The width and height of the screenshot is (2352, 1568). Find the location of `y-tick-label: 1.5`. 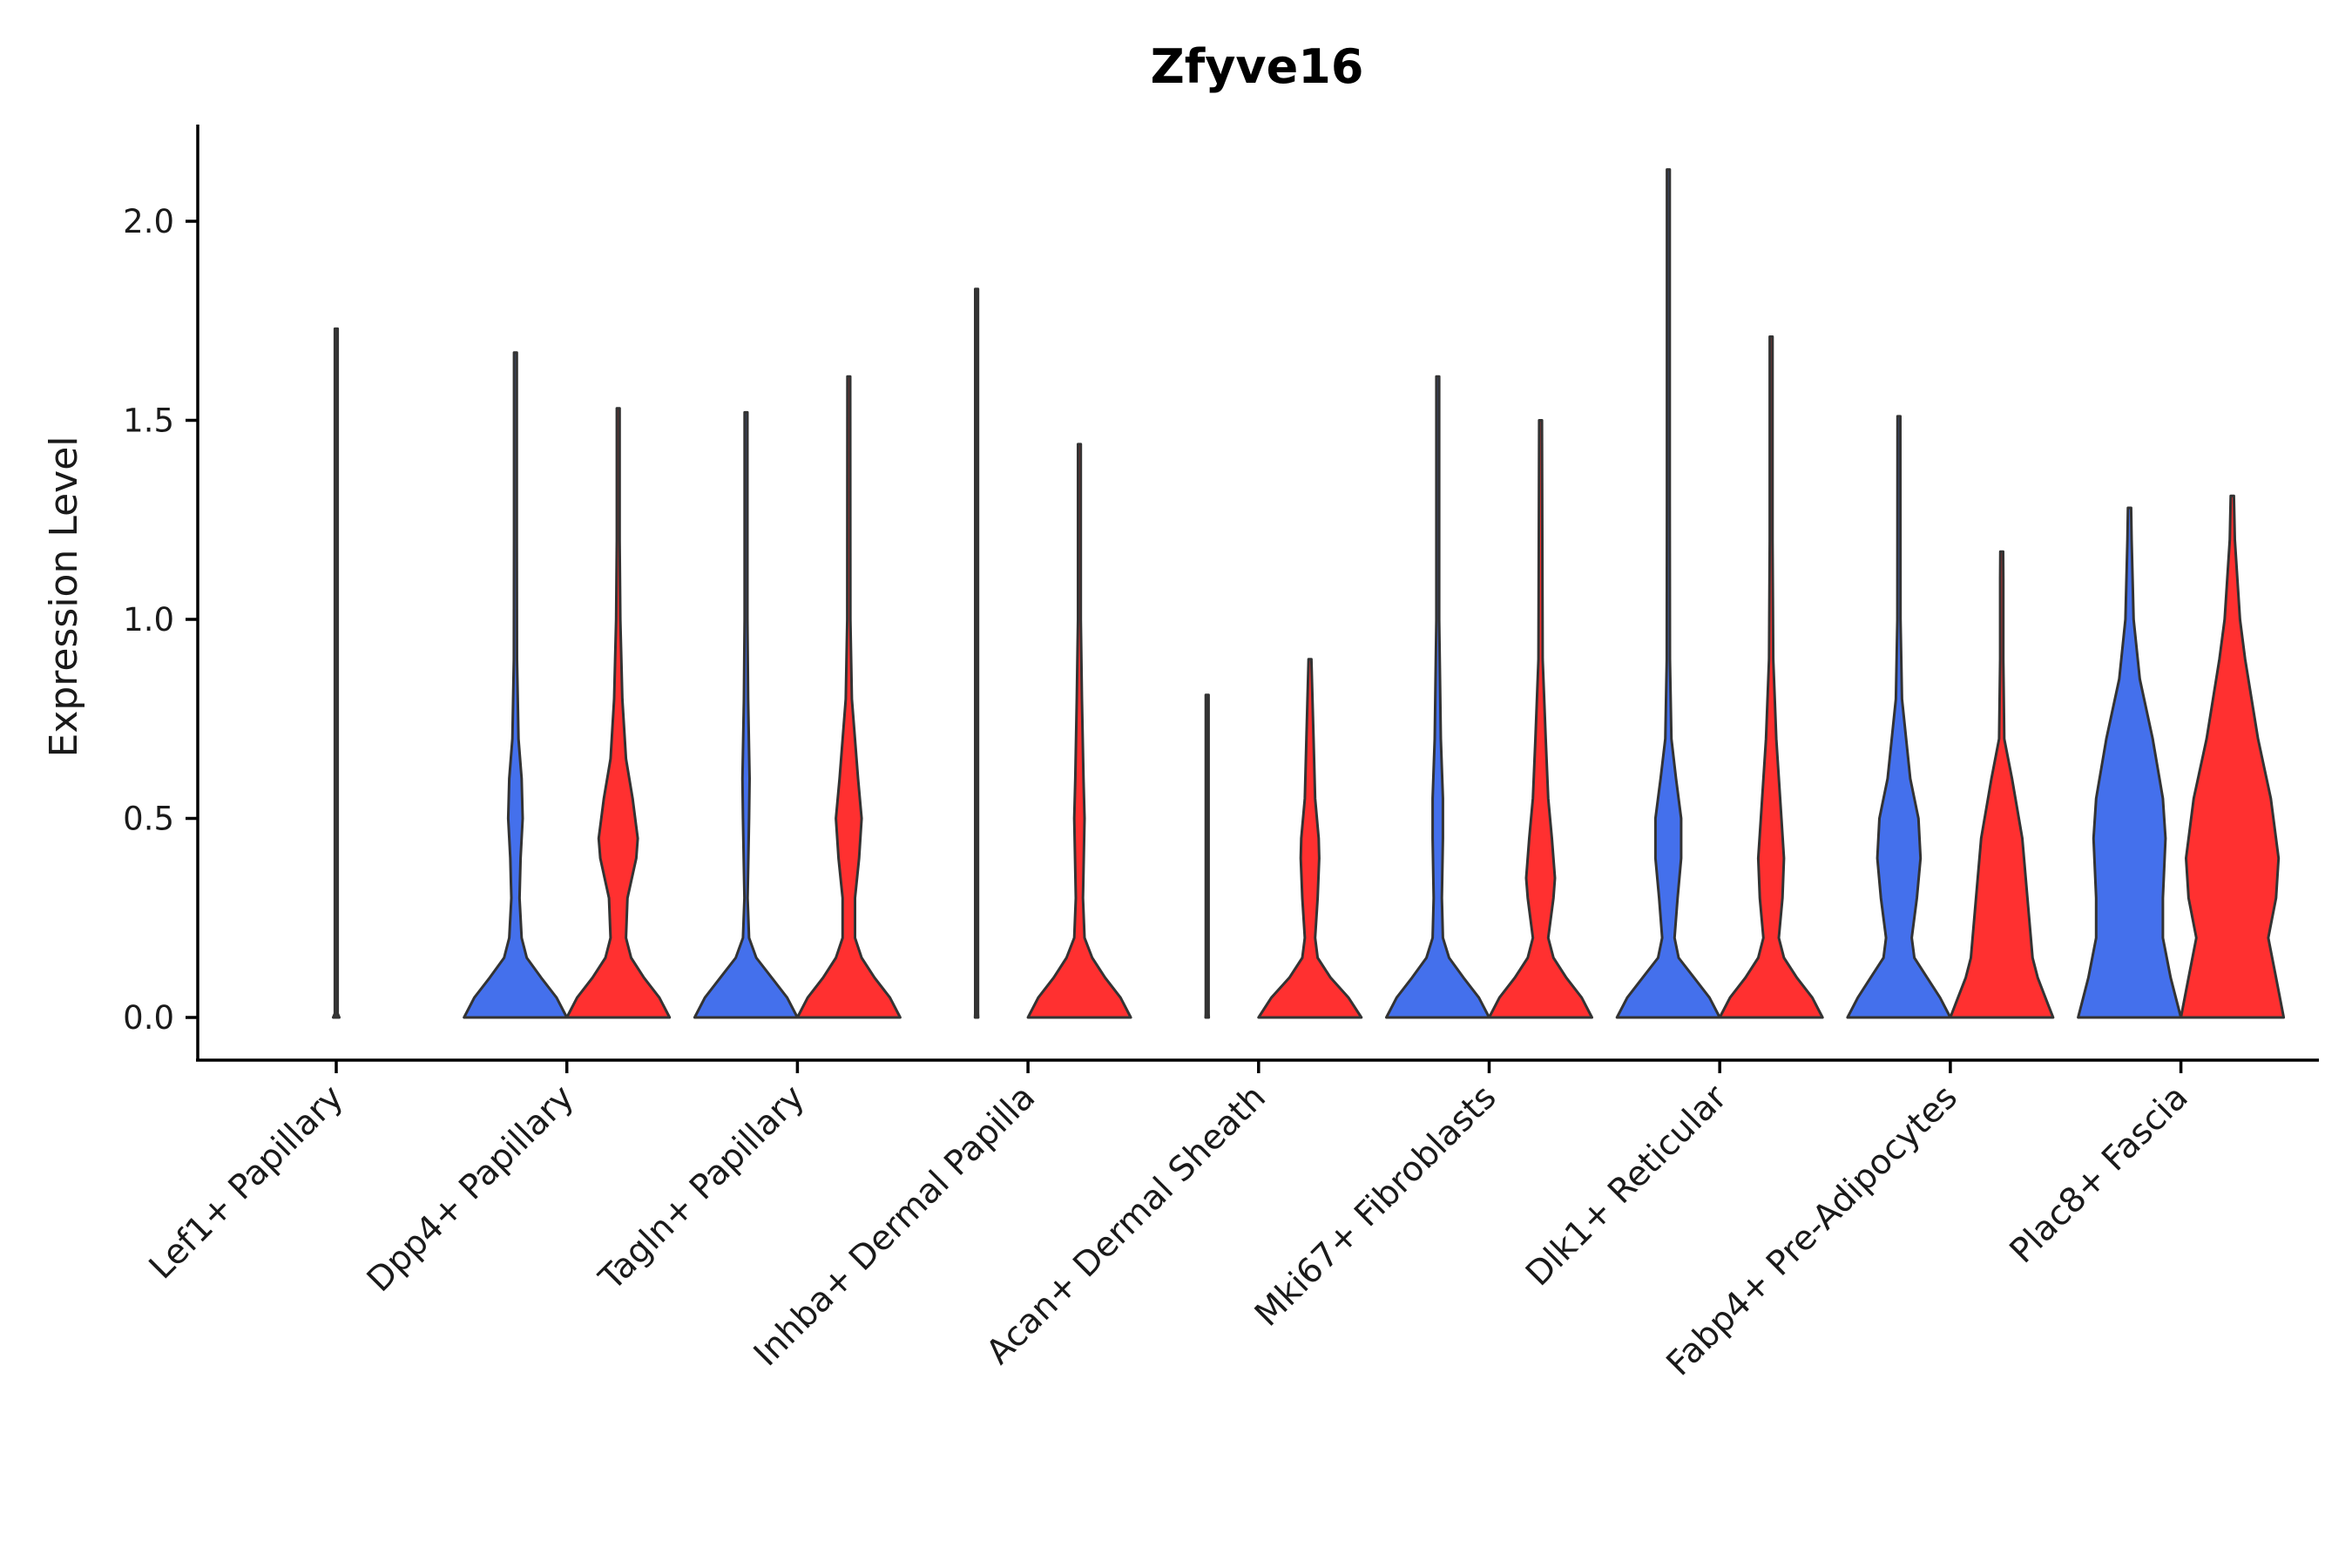

y-tick-label: 1.5 is located at coordinates (148, 421).